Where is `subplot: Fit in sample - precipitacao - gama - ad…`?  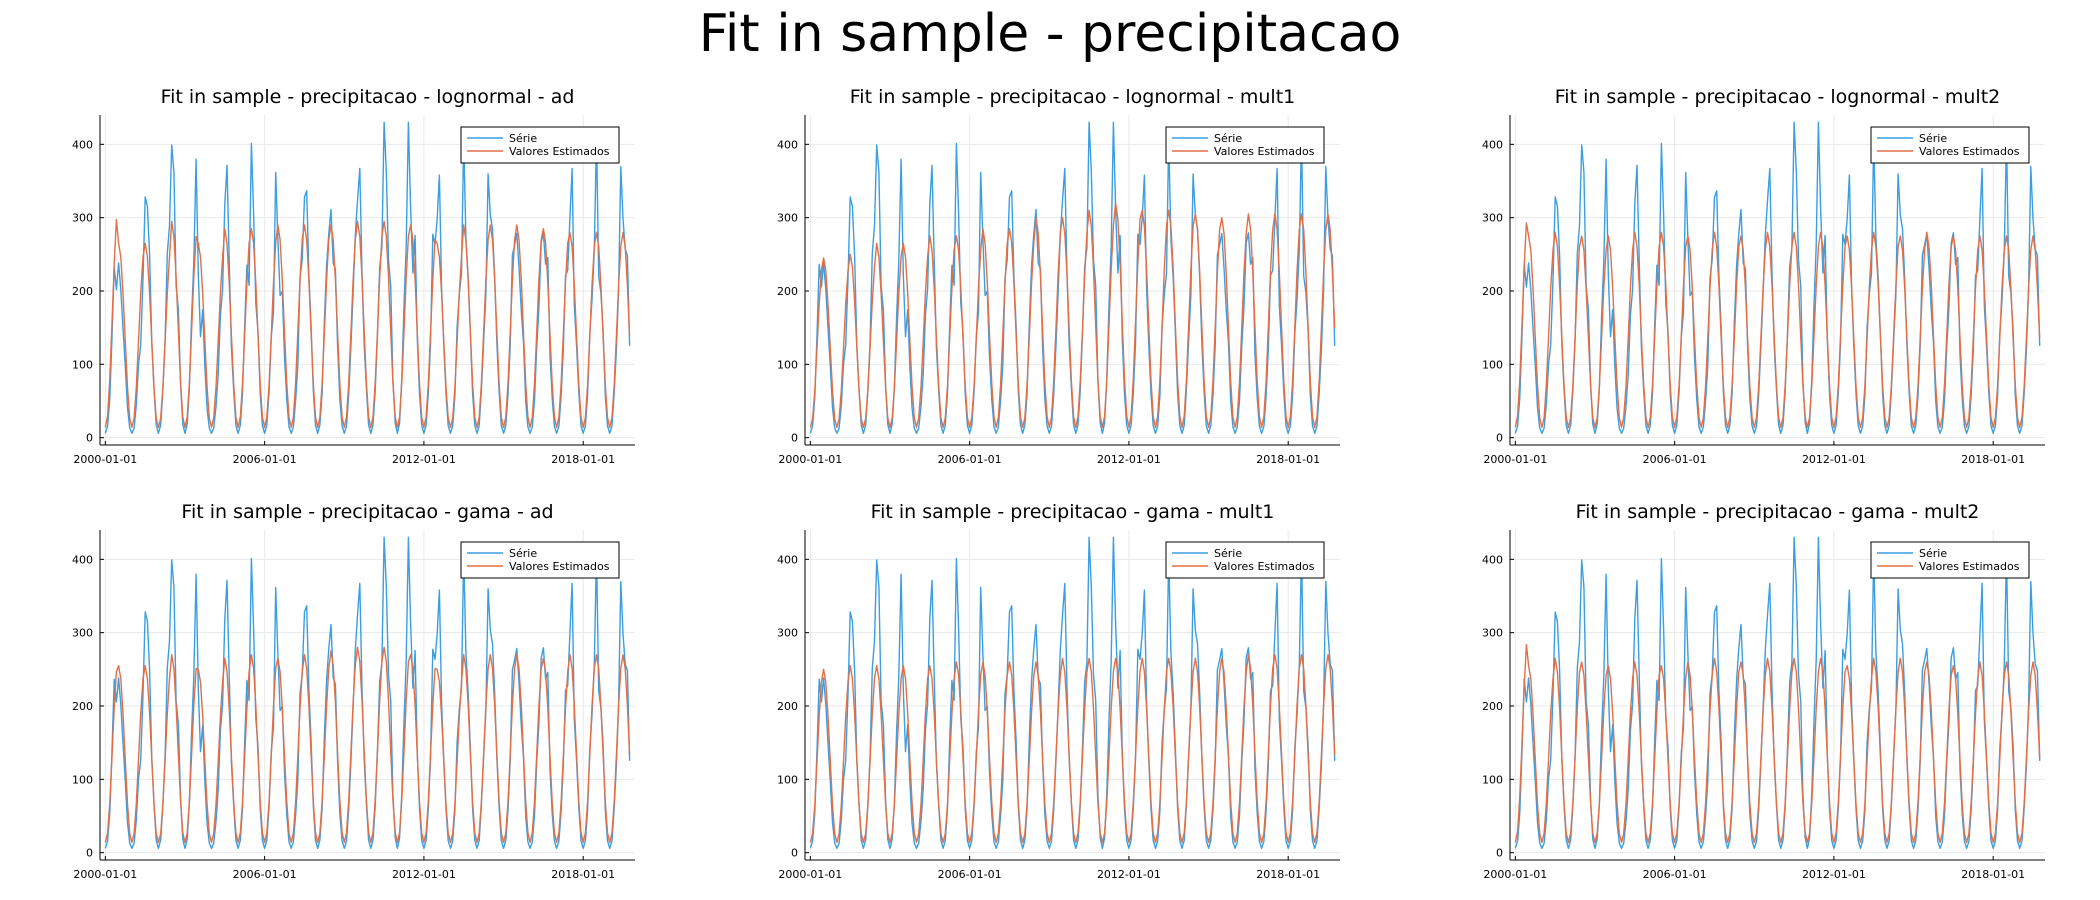 subplot: Fit in sample - precipitacao - gama - ad… is located at coordinates (353, 691).